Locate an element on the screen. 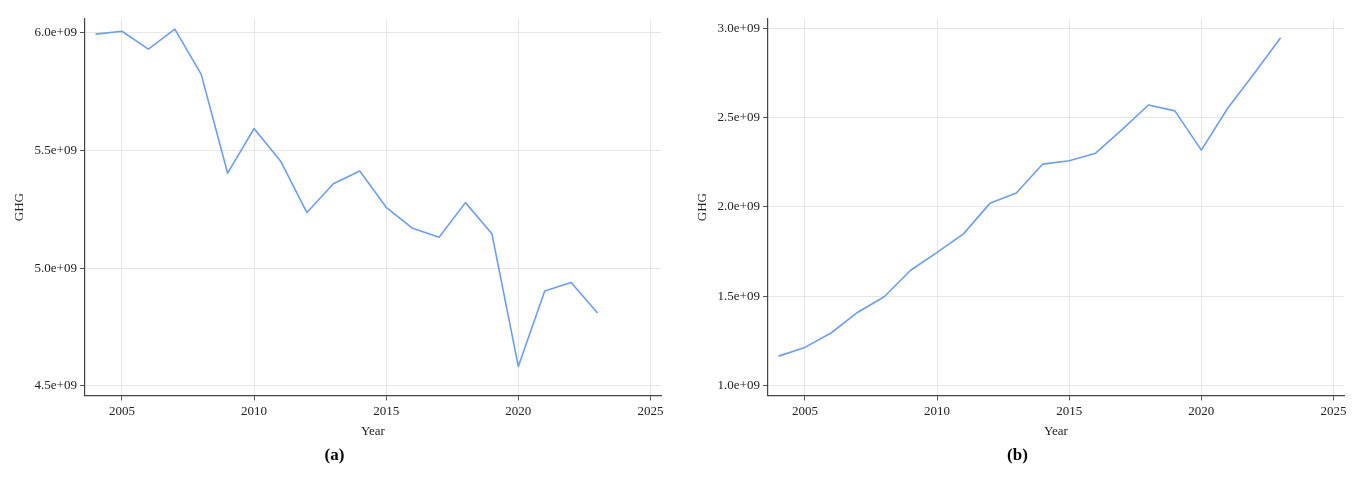 Image resolution: width=1366 pixels, height=477 pixels. y-tick-label: 2.5e+09 is located at coordinates (738, 117).